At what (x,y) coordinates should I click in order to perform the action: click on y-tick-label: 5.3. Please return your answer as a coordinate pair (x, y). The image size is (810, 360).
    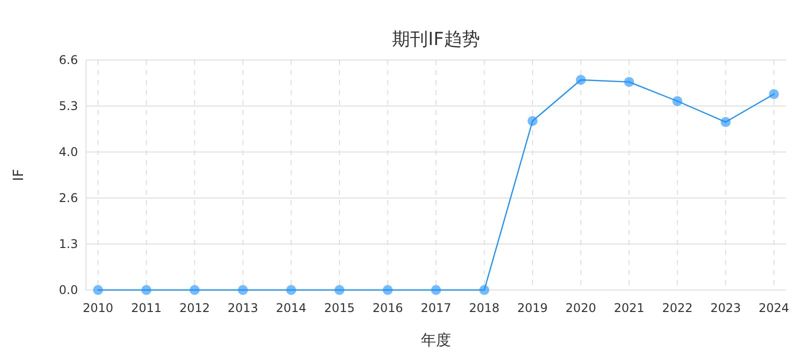
    Looking at the image, I should click on (68, 106).